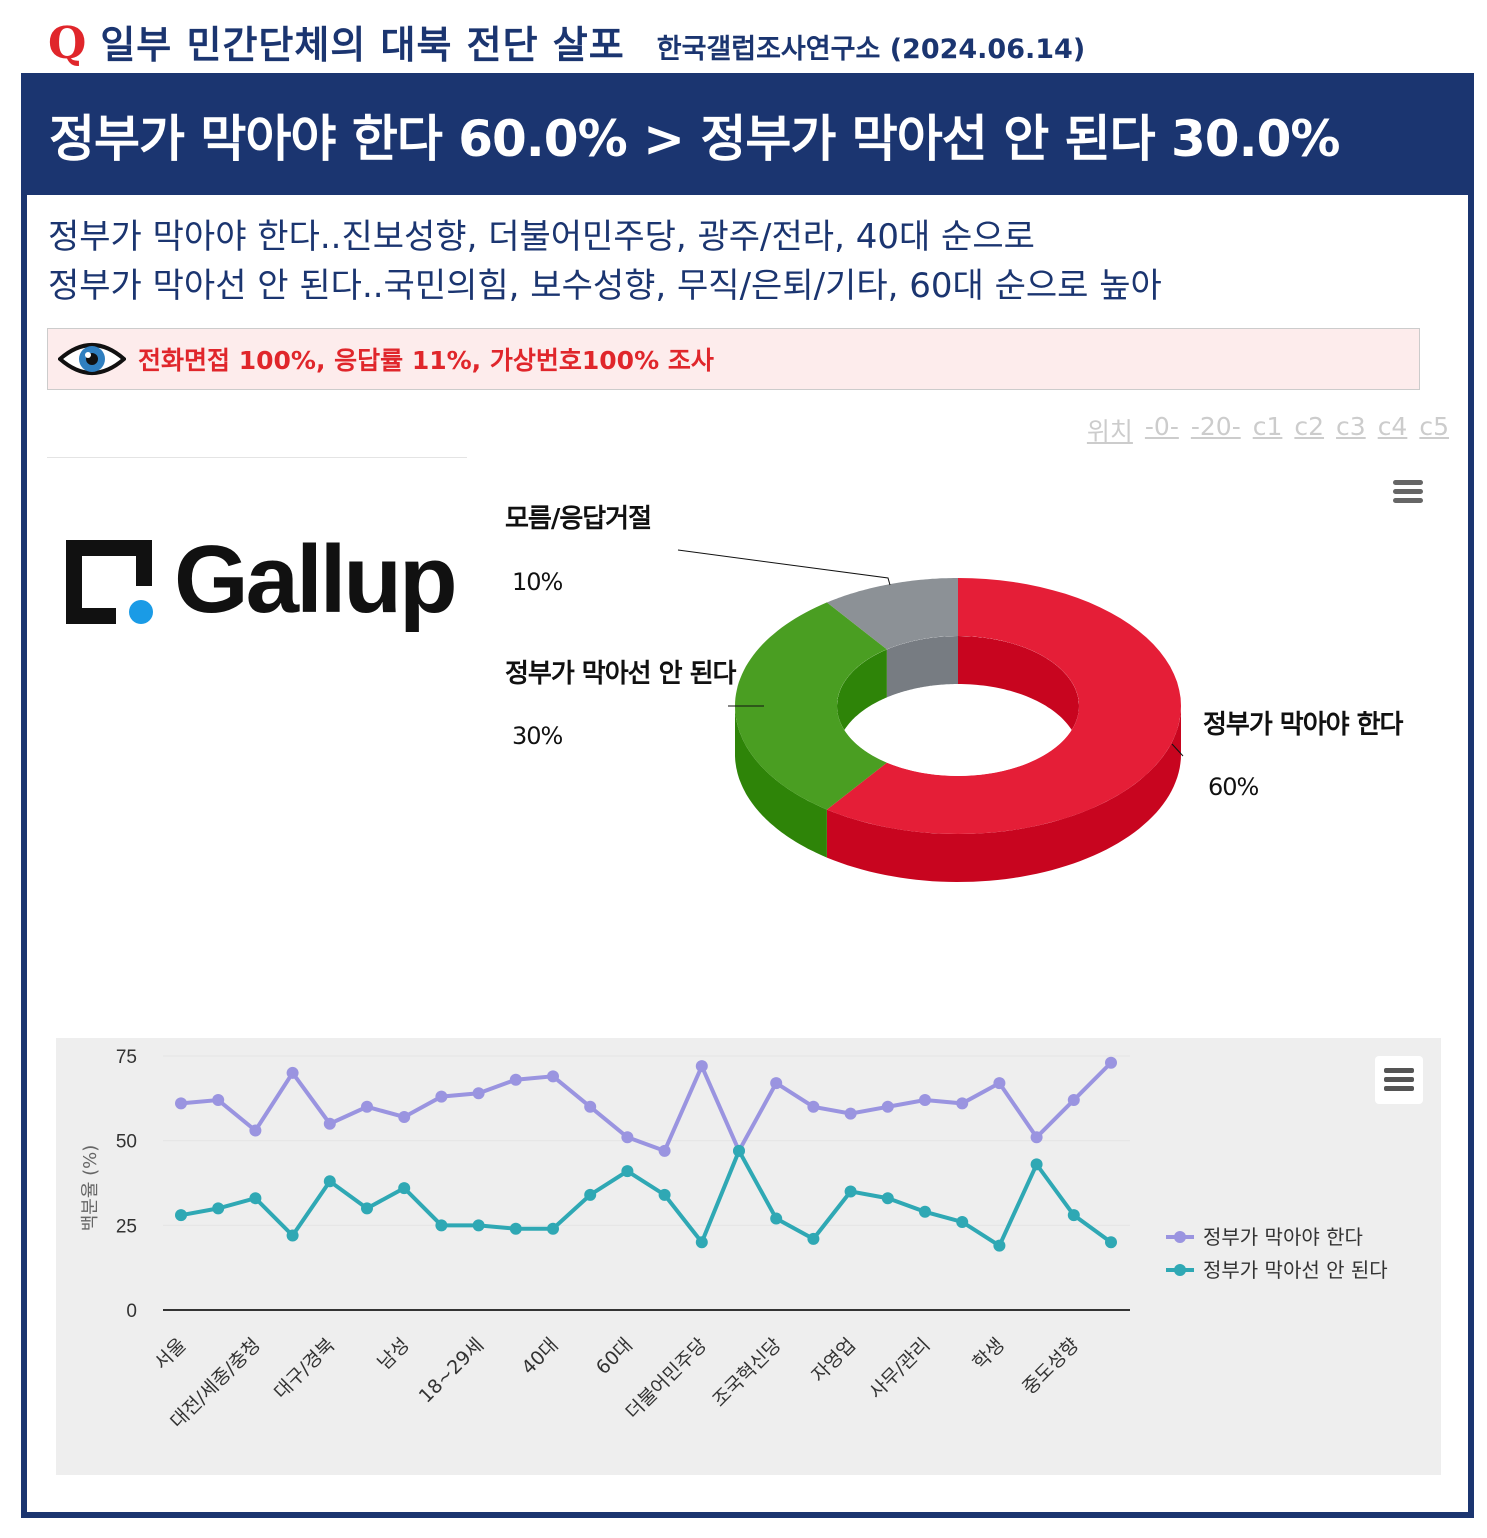  I want to click on position-links: 위치 -0- -20- c1 c2 c3 c4 c5, so click(1268, 430).